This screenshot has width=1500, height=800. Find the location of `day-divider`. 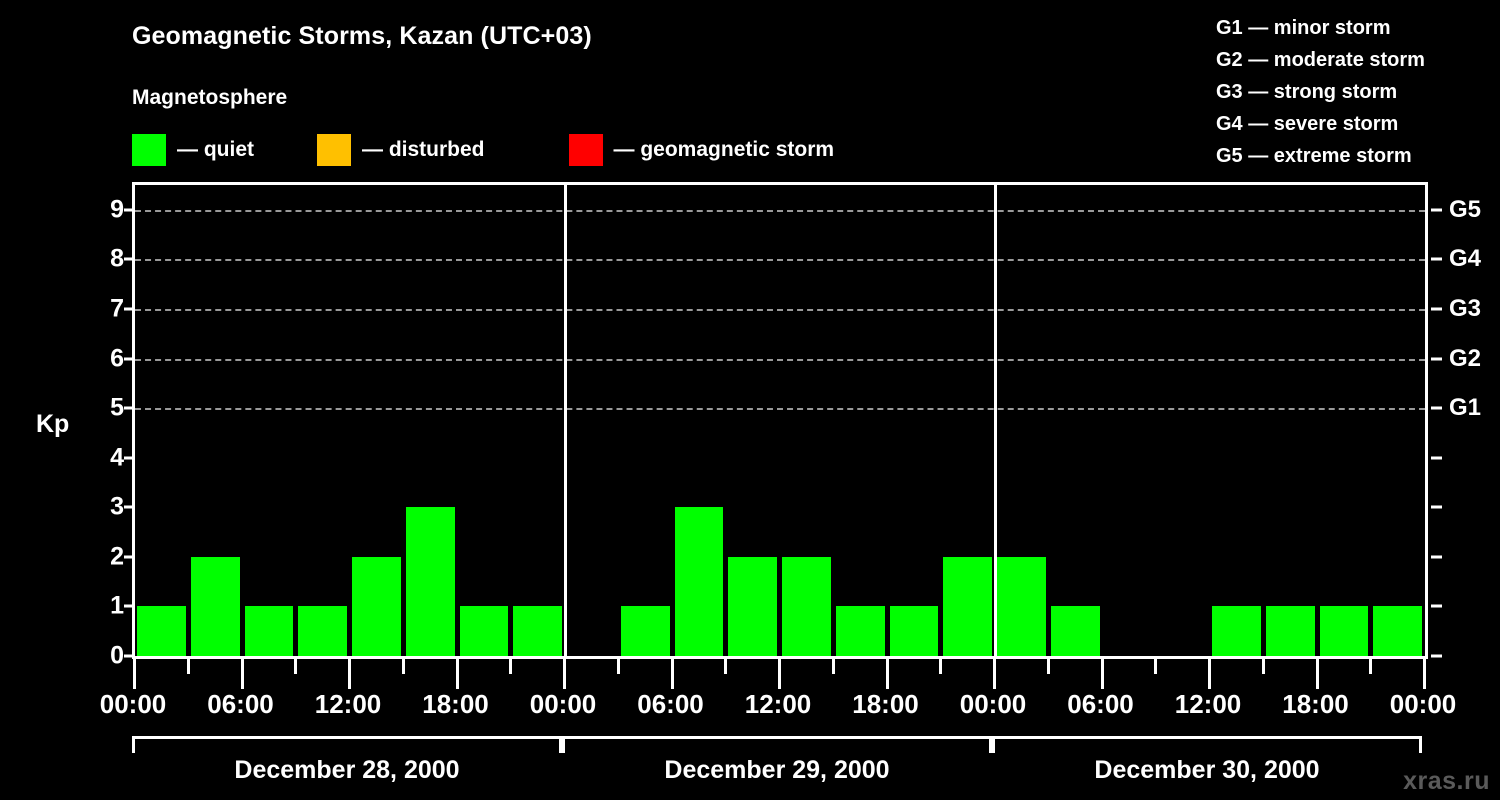

day-divider is located at coordinates (565, 420).